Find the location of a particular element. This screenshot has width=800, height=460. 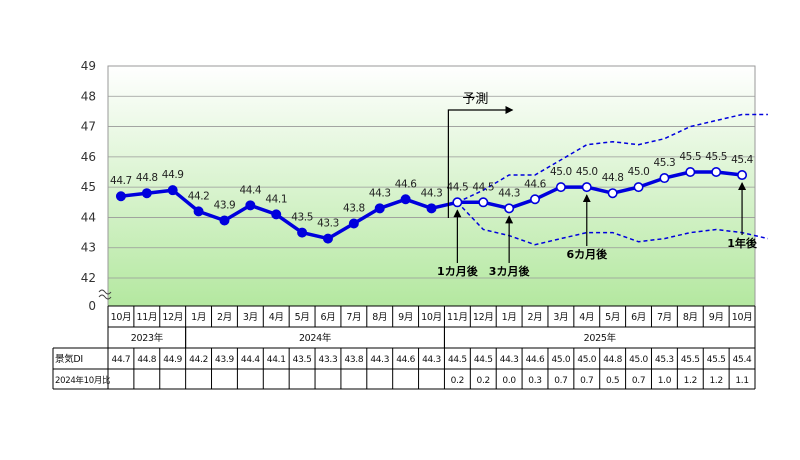

data-label: 43.8 is located at coordinates (354, 208).